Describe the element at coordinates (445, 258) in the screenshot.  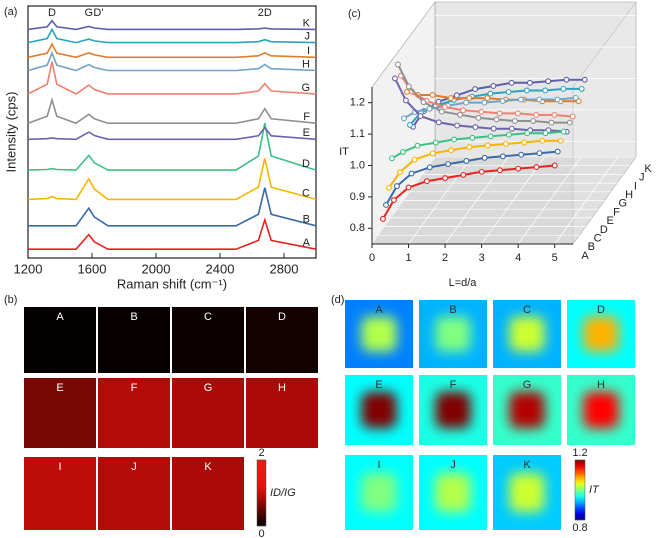
I see `x-tick-label: 2` at that location.